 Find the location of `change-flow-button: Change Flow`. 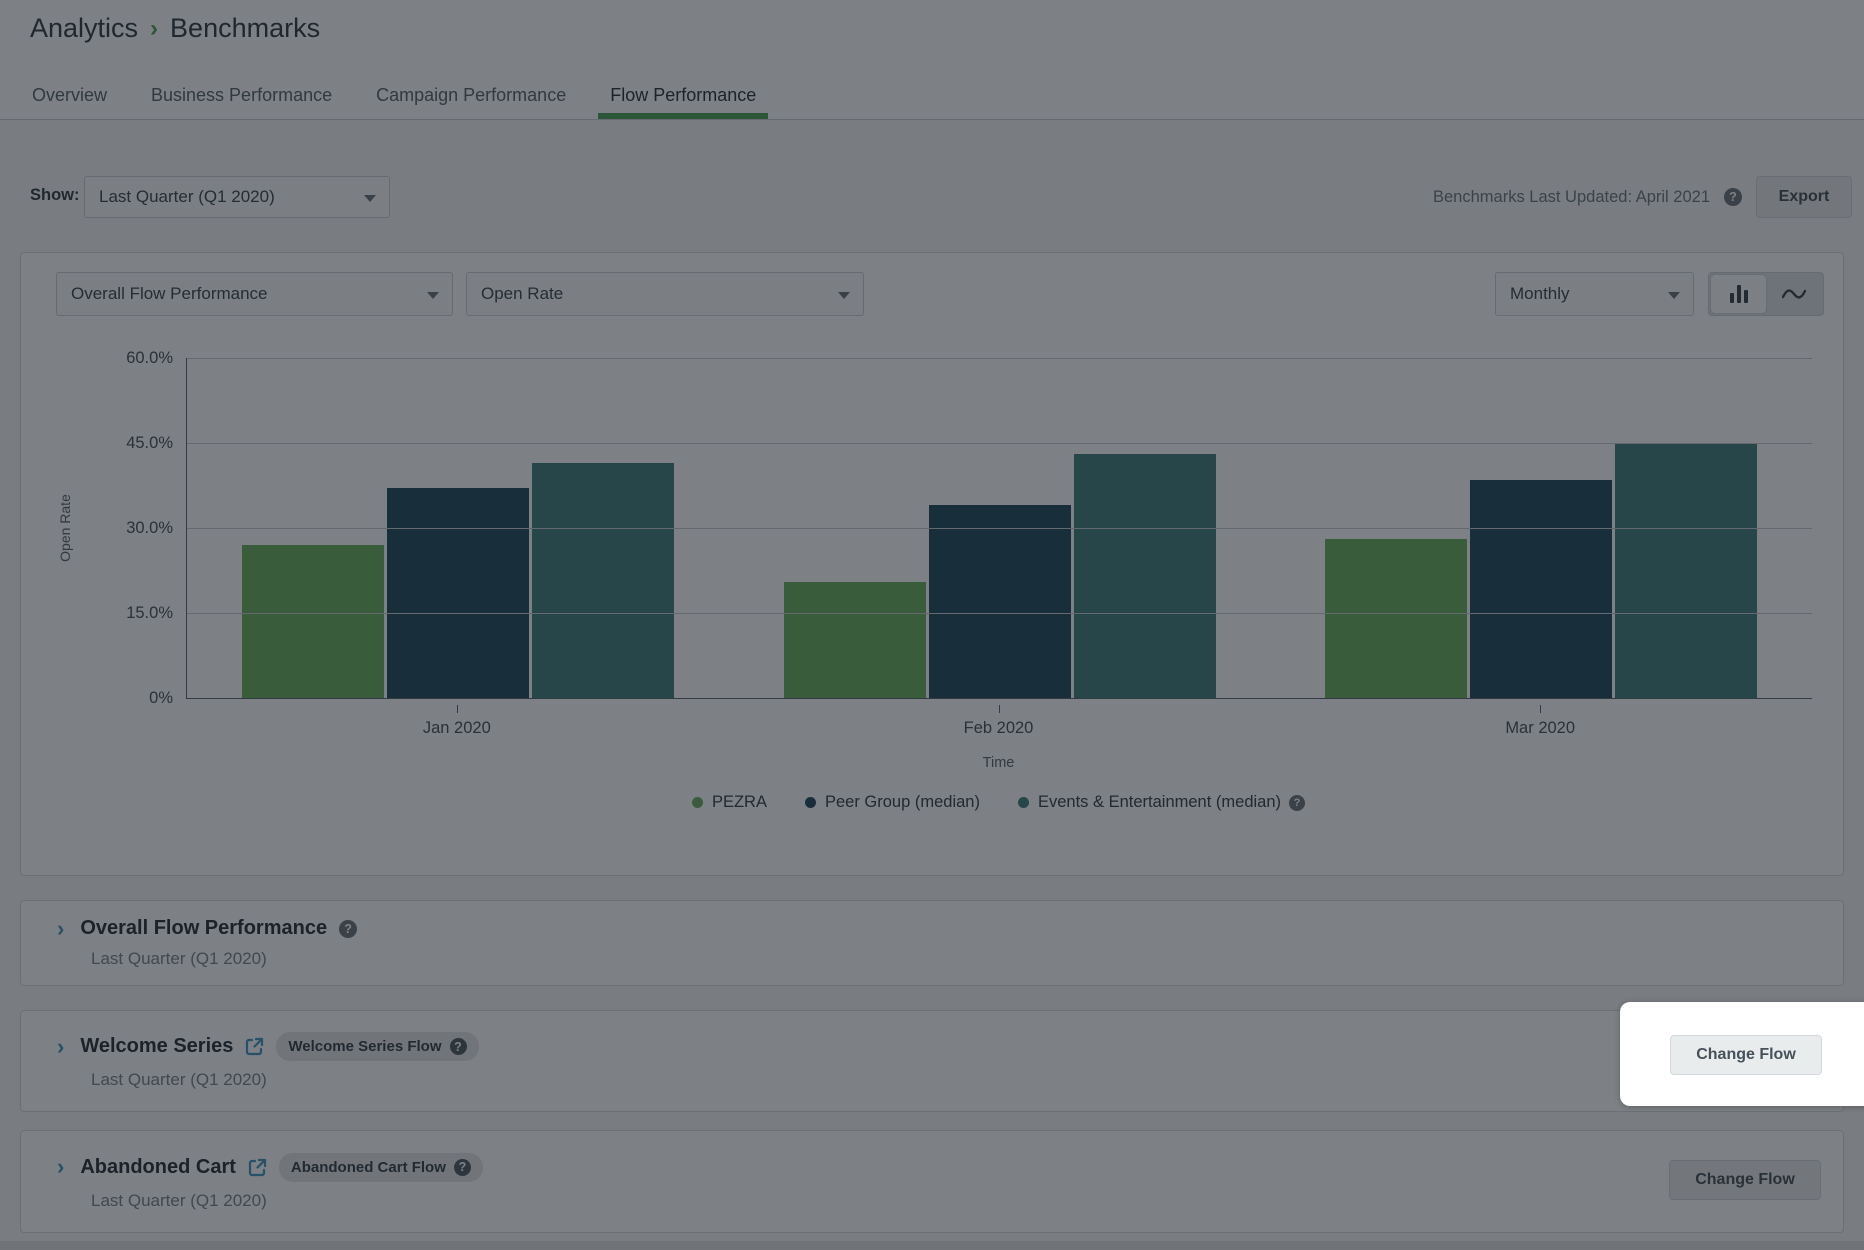

change-flow-button: Change Flow is located at coordinates (1746, 1055).